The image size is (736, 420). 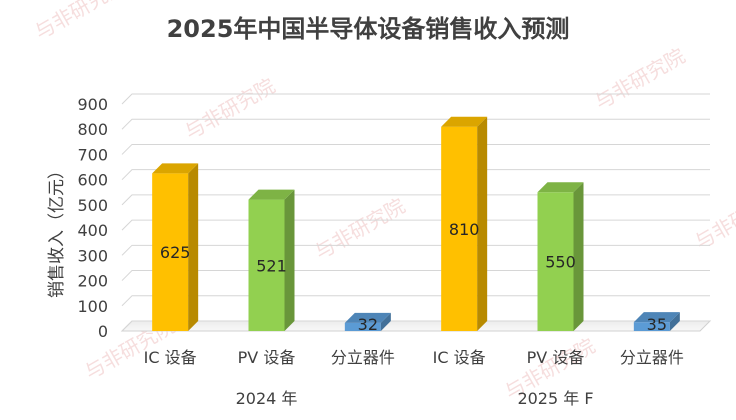 What do you see at coordinates (92, 205) in the screenshot?
I see `y-tick-label: 500` at bounding box center [92, 205].